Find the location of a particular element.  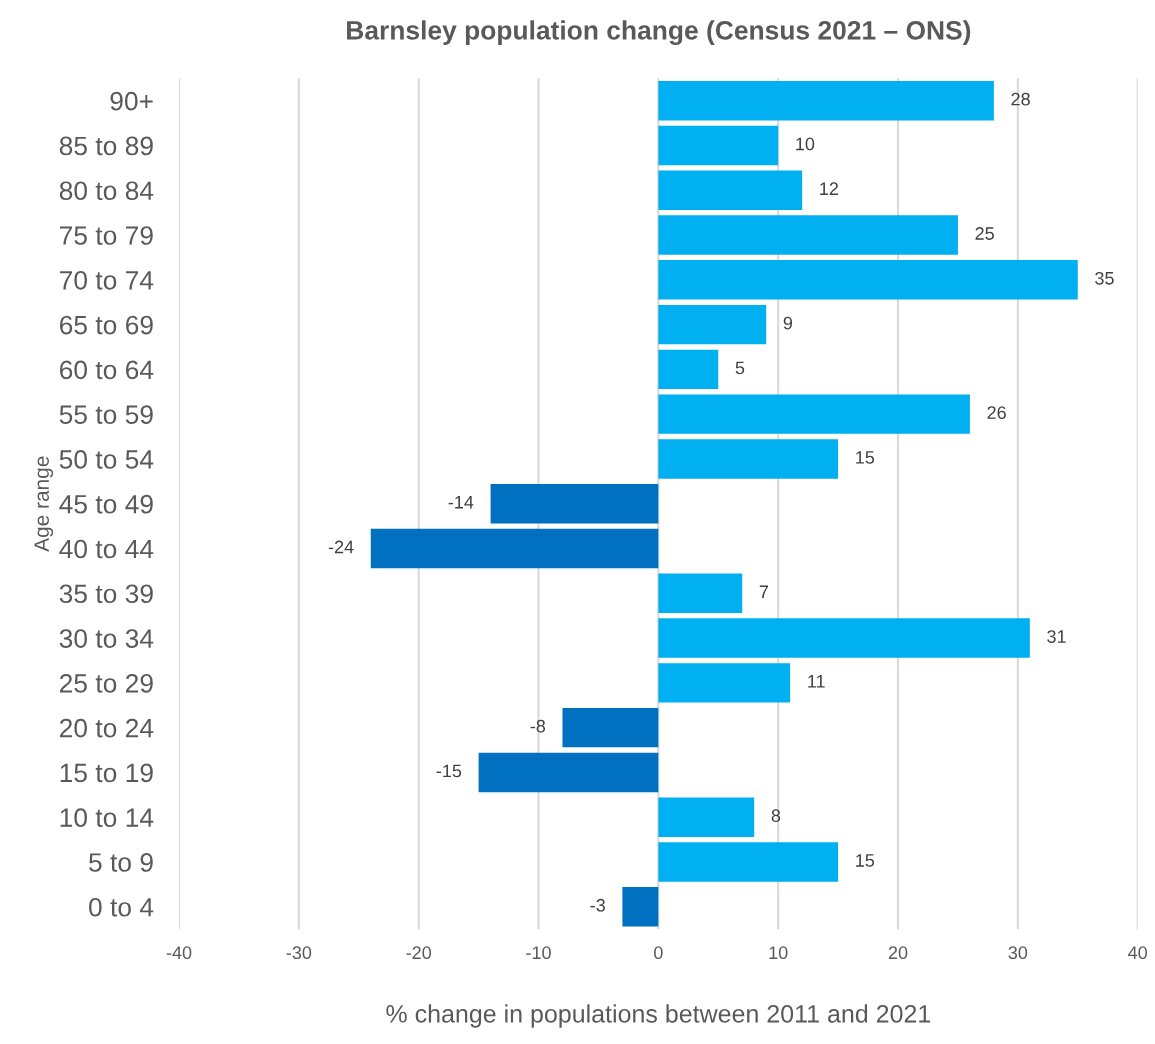

y-tick-label: 30 to 34 is located at coordinates (106, 638).